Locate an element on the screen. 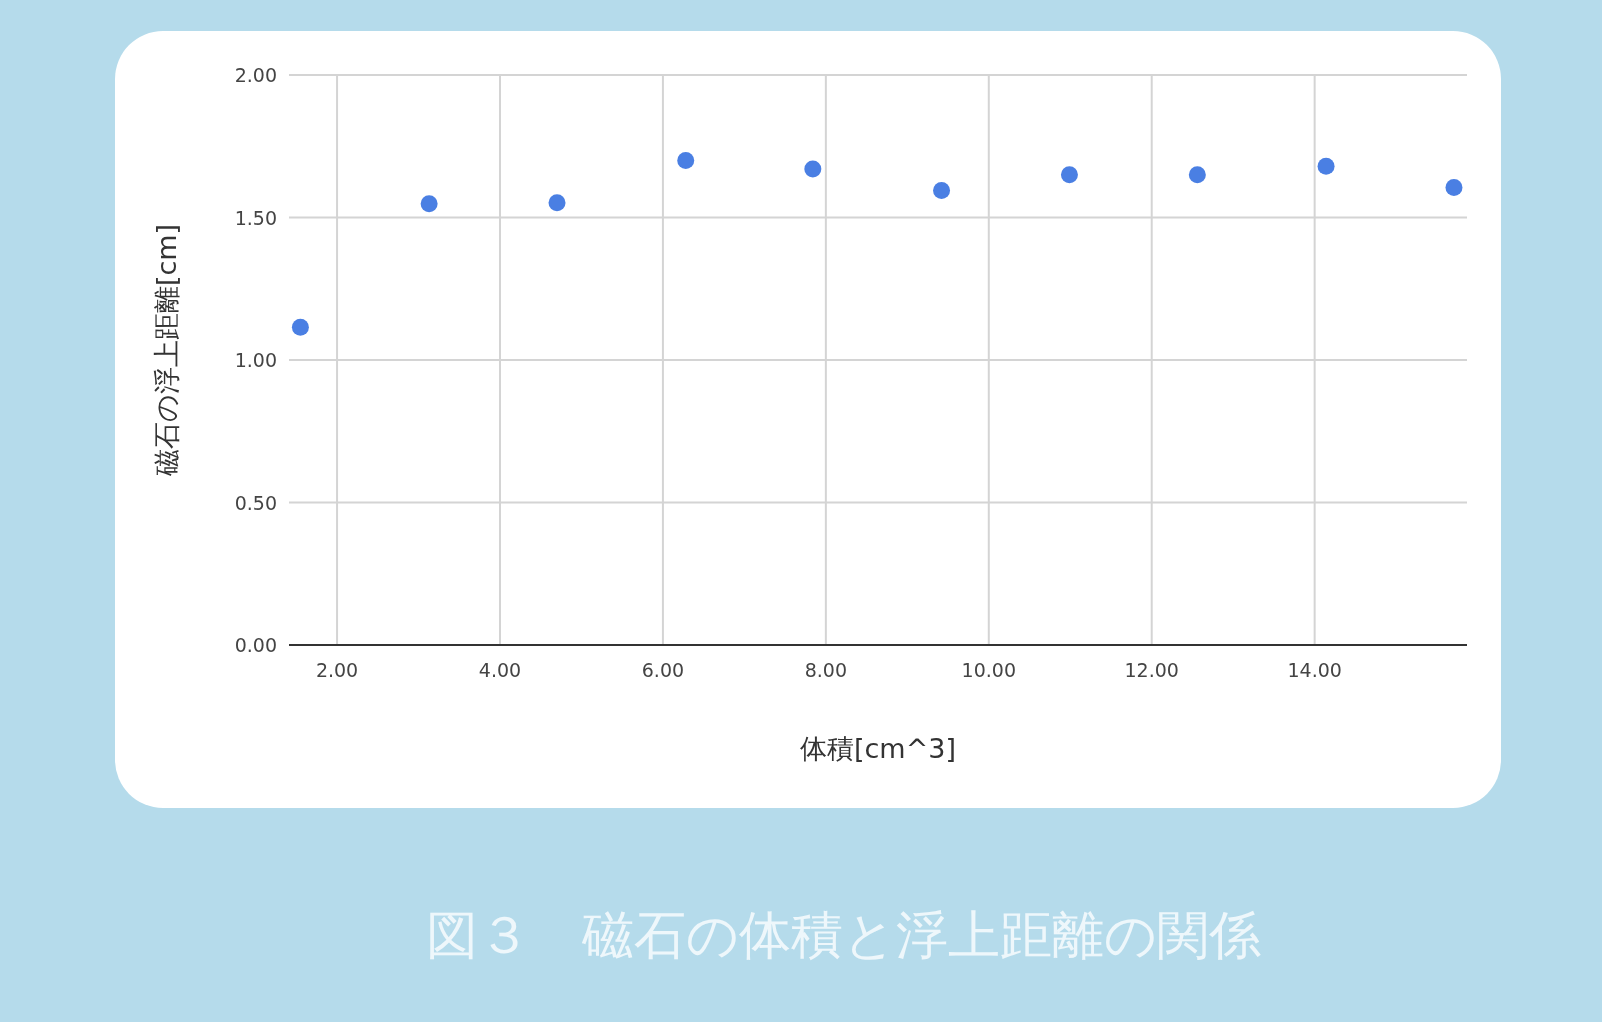  y-tick-label: 2.00 is located at coordinates (255, 75).